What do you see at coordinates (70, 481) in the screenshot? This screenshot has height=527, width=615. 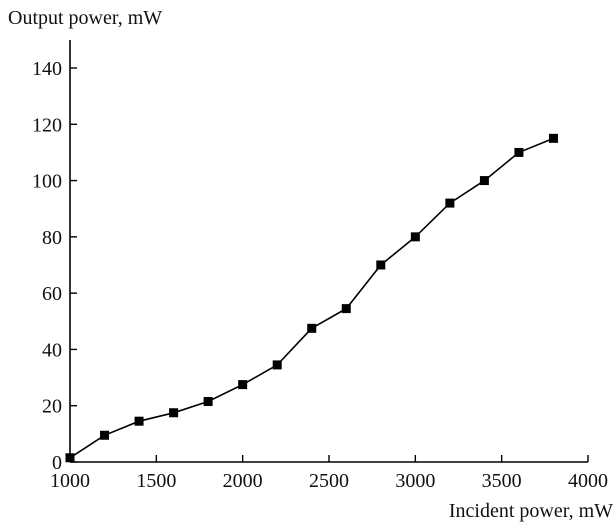 I see `x-tick-label: 1000` at bounding box center [70, 481].